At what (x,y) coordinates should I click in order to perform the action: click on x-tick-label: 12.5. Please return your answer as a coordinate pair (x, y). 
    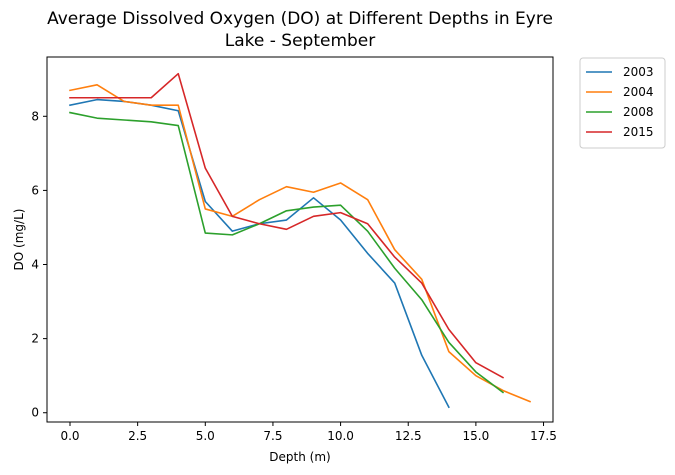
    Looking at the image, I should click on (408, 436).